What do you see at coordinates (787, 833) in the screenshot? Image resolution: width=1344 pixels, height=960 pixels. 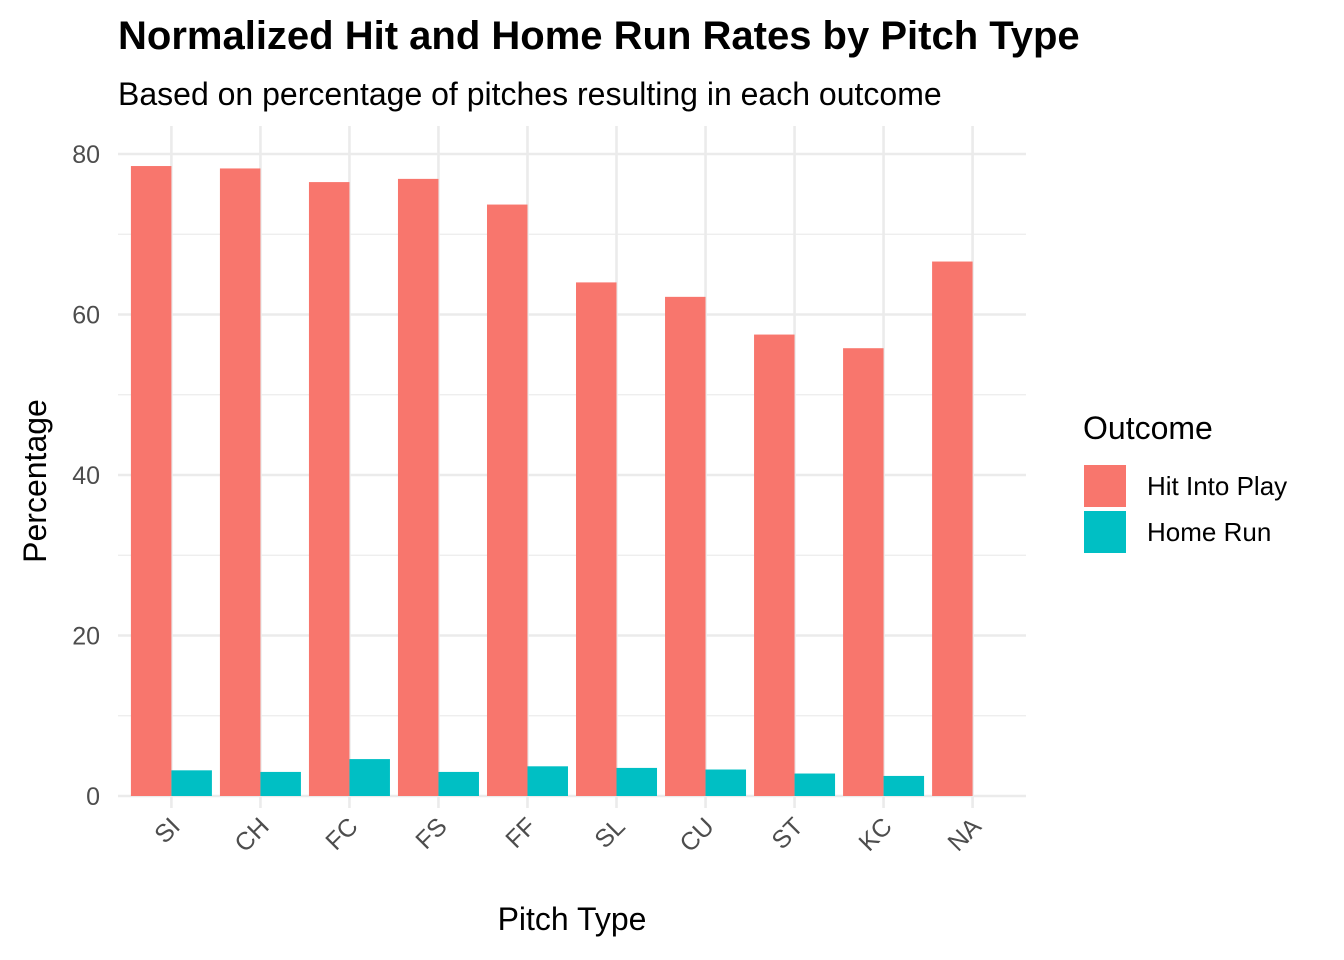 I see `x-tick-label: ST` at bounding box center [787, 833].